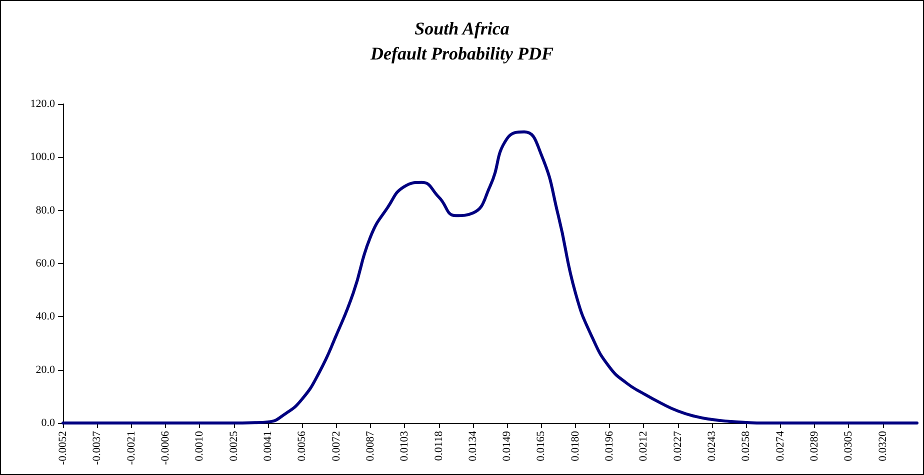 Image resolution: width=924 pixels, height=475 pixels. I want to click on x-tick-label: 0.0087, so click(370, 446).